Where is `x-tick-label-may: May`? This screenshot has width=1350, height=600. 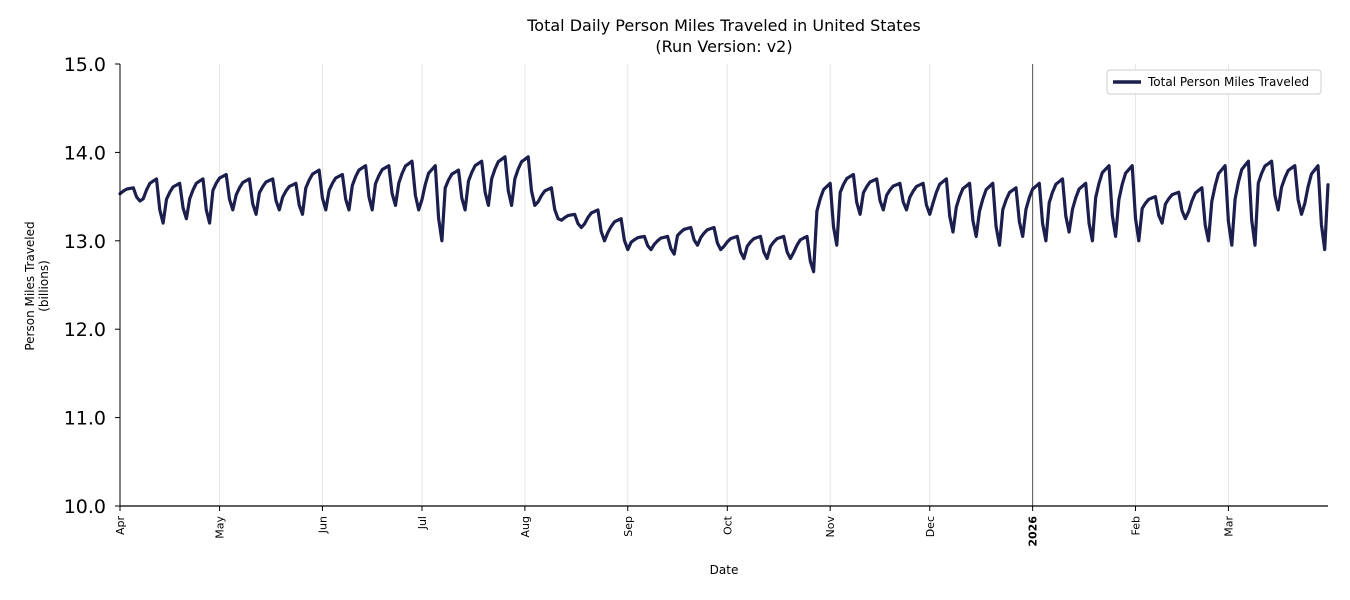 x-tick-label-may: May is located at coordinates (220, 527).